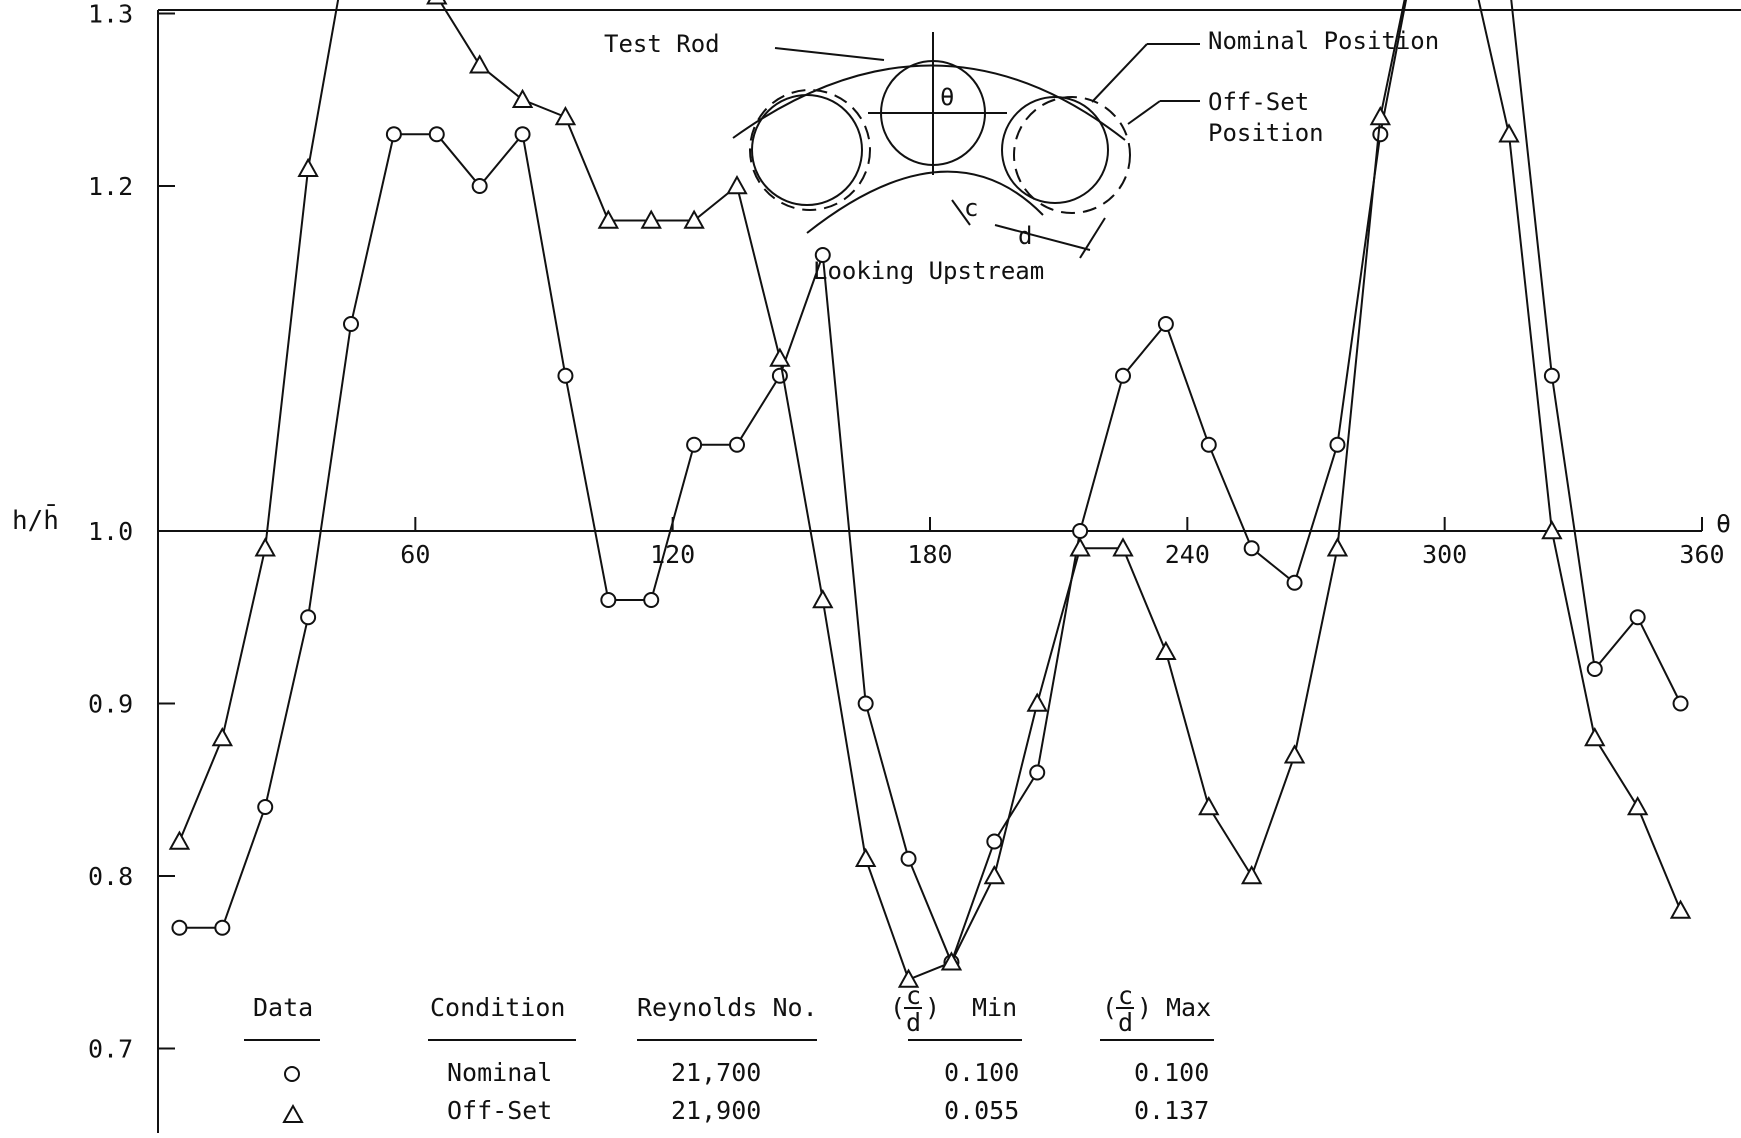 Image resolution: width=1741 pixels, height=1138 pixels. I want to click on legend-row1-condition: Nominal, so click(499, 1072).